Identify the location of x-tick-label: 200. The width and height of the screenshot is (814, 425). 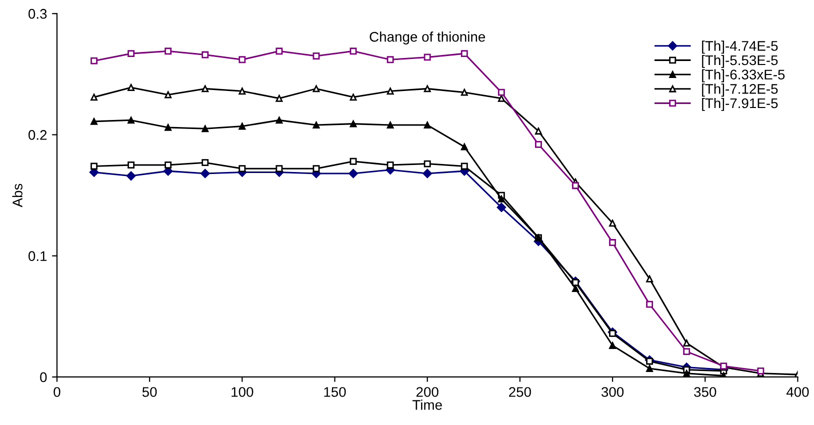
(427, 392).